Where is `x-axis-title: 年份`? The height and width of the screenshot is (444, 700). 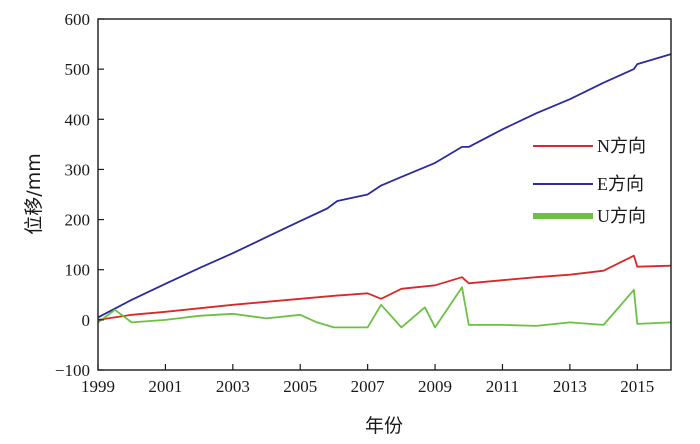
x-axis-title: 年份 is located at coordinates (384, 426).